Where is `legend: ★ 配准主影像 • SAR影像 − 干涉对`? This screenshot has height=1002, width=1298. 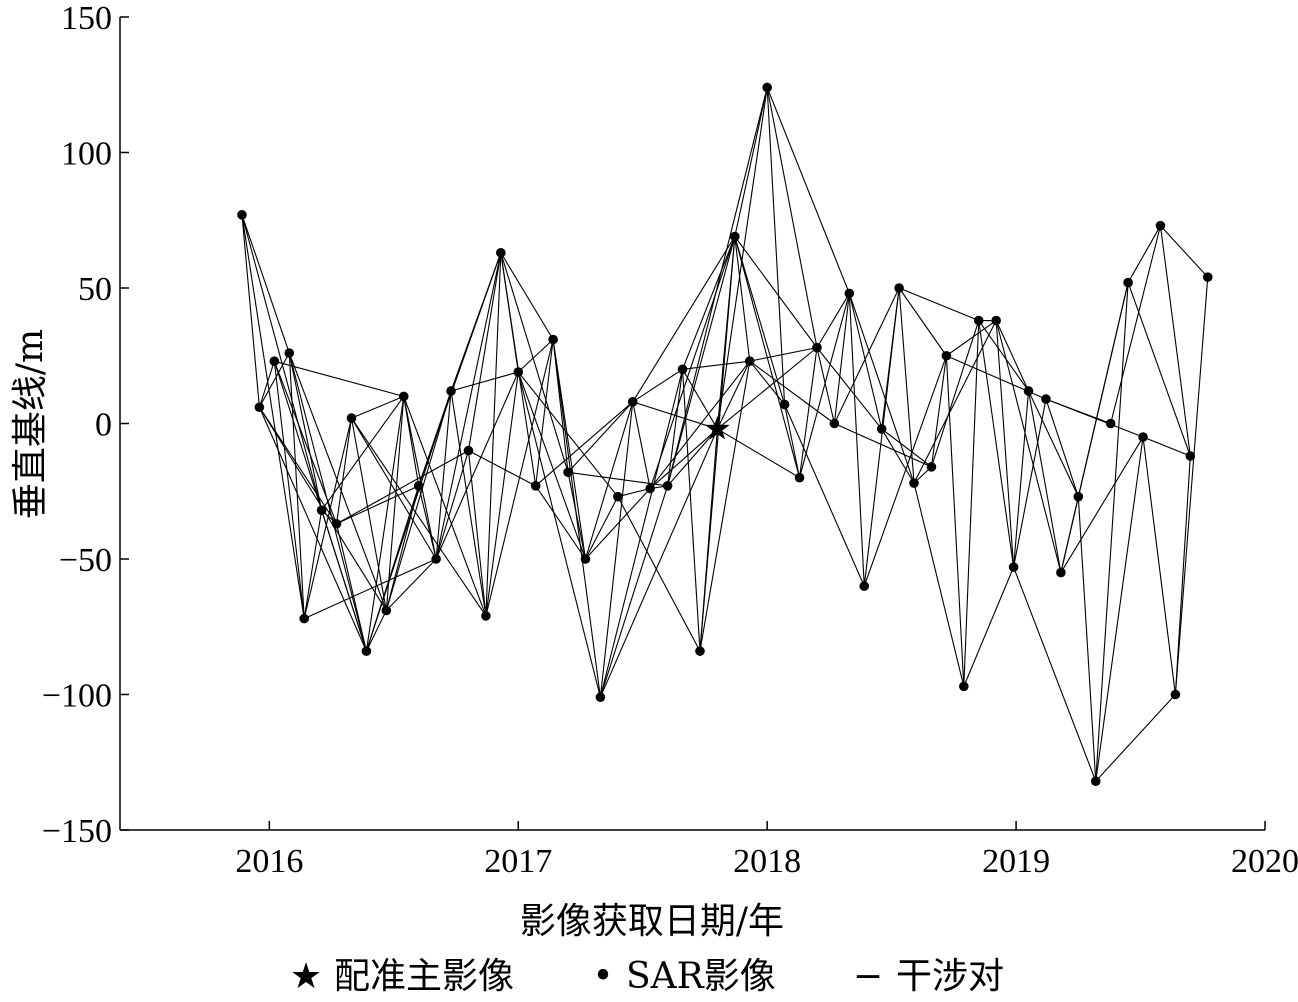 legend: ★ 配准主影像 • SAR影像 − 干涉对 is located at coordinates (647, 976).